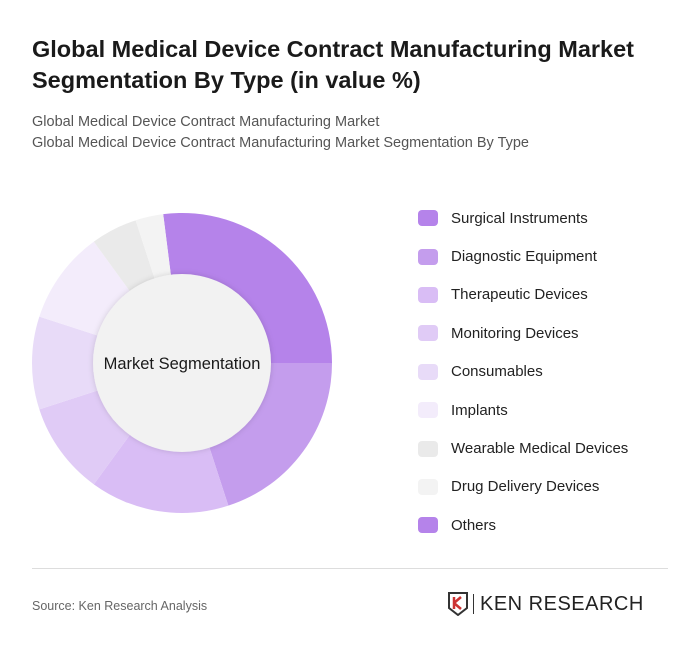 Image resolution: width=700 pixels, height=653 pixels. I want to click on donut-center, so click(182, 363).